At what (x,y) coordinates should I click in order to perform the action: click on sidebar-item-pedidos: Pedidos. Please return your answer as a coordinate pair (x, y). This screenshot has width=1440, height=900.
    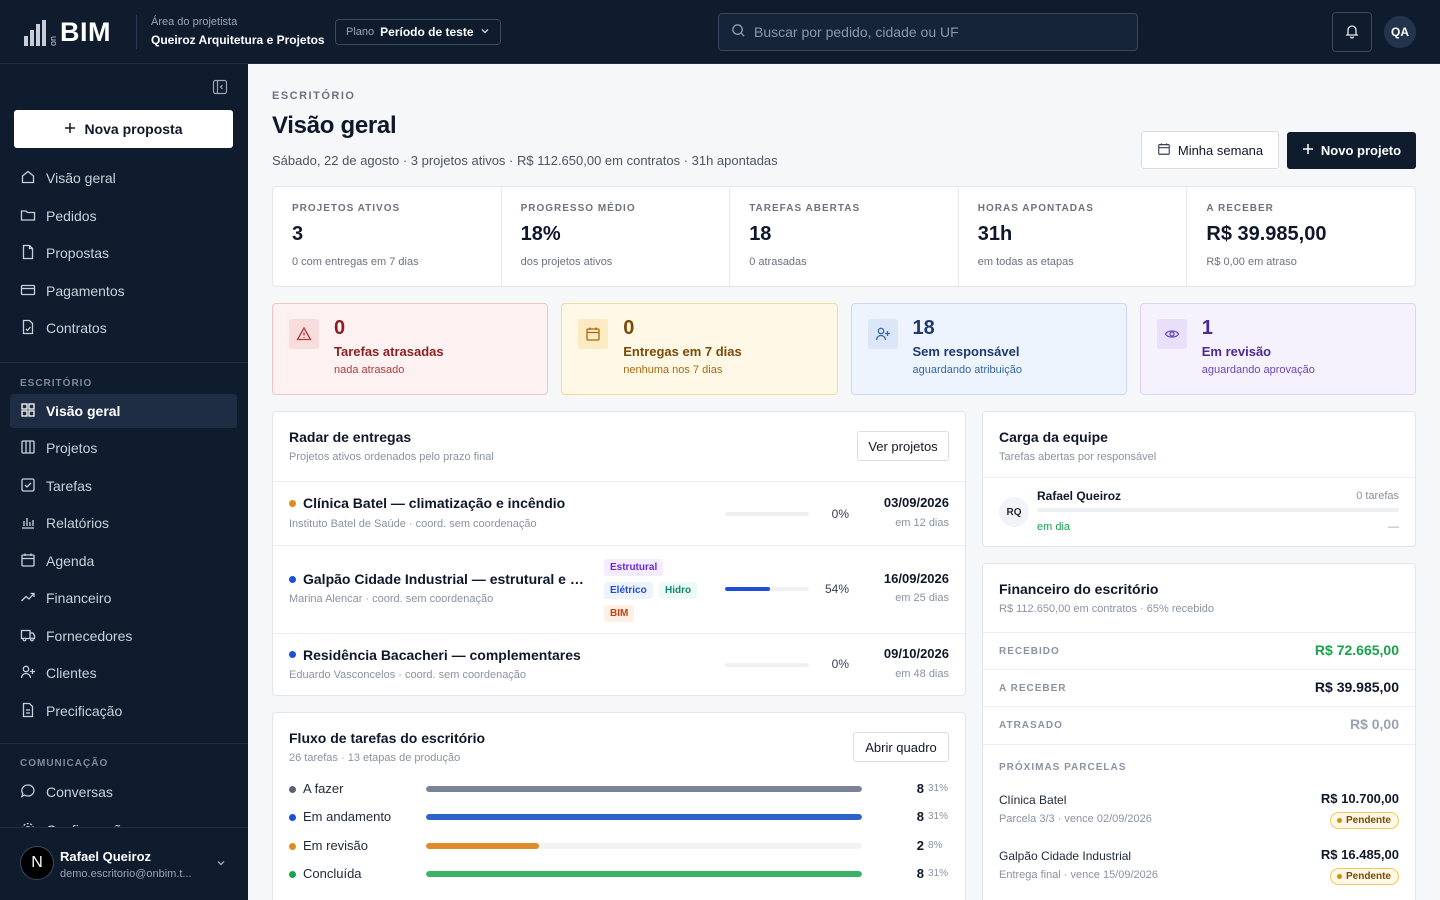
    Looking at the image, I should click on (123, 216).